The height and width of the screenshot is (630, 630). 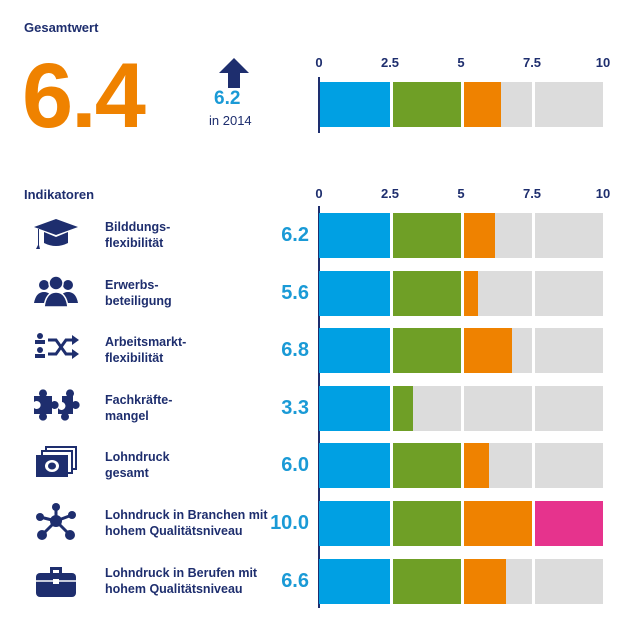 I want to click on indicator-value: 5.6, so click(x=295, y=292).